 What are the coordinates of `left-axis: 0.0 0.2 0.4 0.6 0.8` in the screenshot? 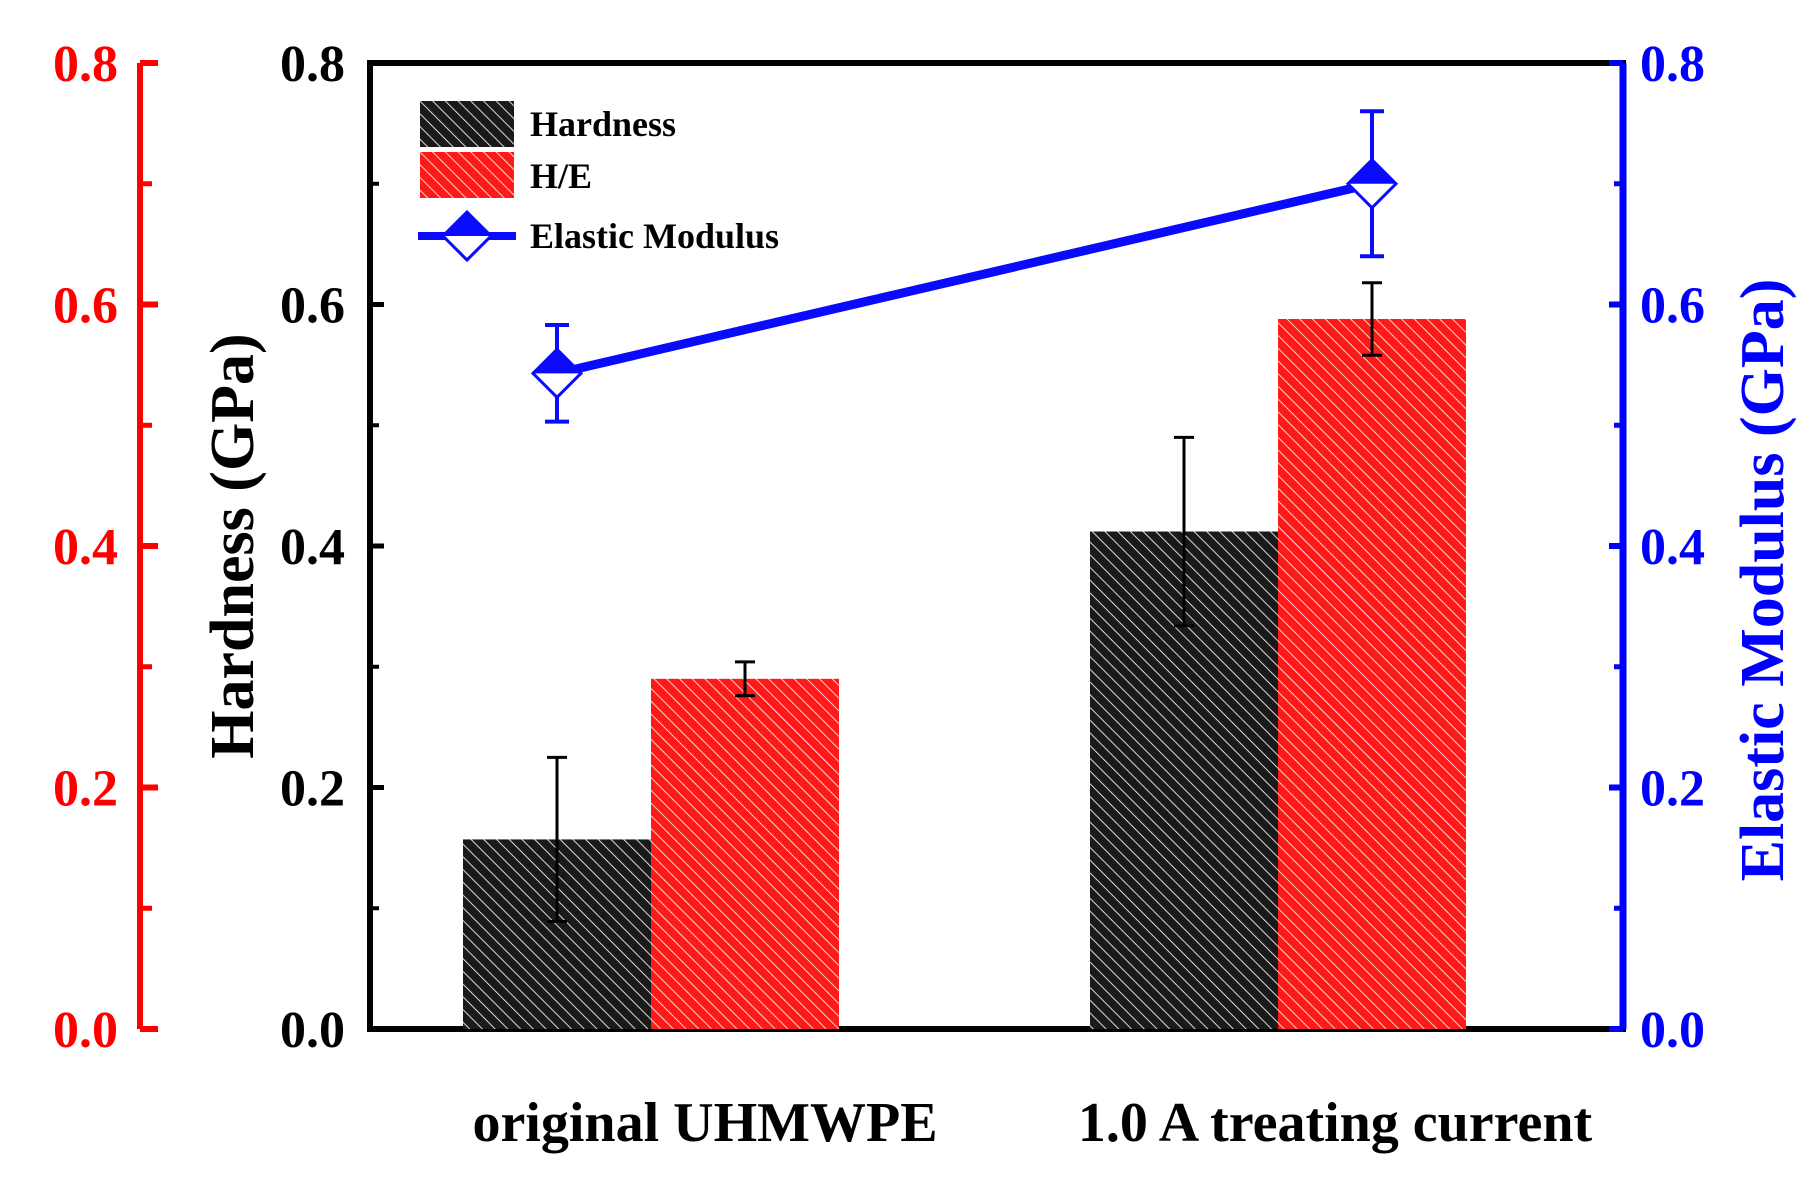 It's located at (332, 547).